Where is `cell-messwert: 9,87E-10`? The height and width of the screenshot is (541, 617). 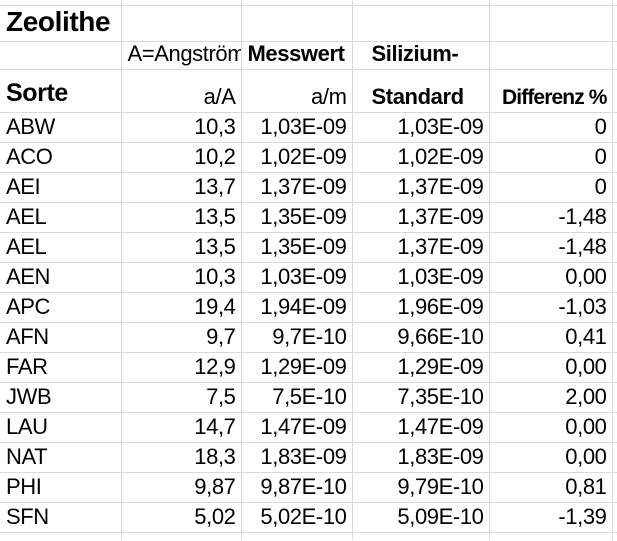 cell-messwert: 9,87E-10 is located at coordinates (296, 487).